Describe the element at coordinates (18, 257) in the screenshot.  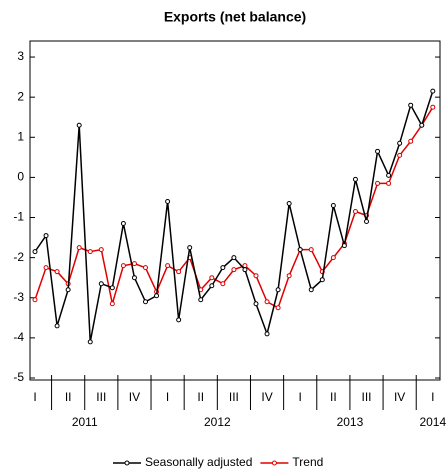
I see `y-tick-label: -2` at that location.